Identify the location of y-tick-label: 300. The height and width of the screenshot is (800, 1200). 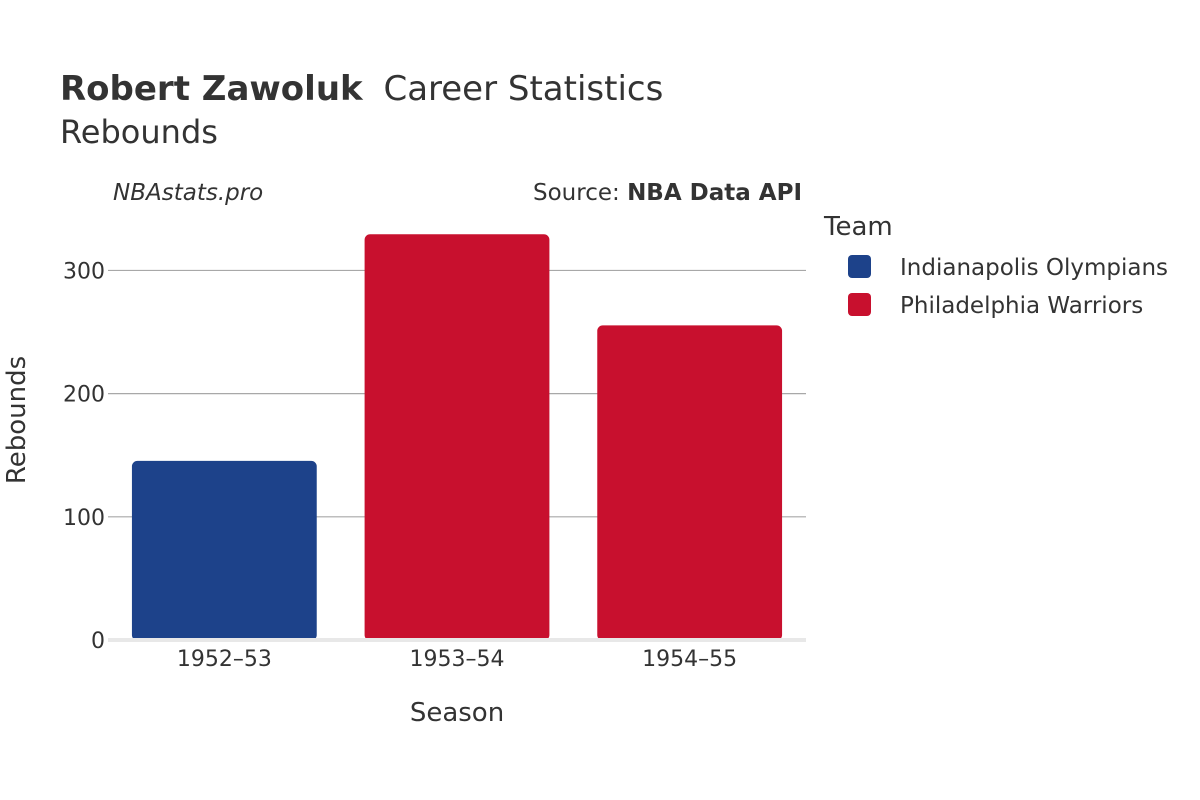
(84, 271).